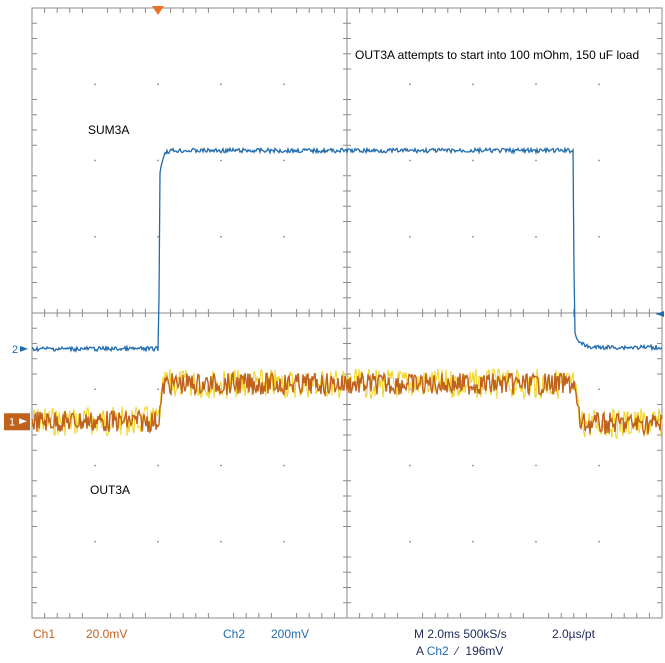 Image resolution: width=665 pixels, height=663 pixels. Describe the element at coordinates (573, 634) in the screenshot. I see `sample-interval-readout: 2.0µs/pt` at that location.